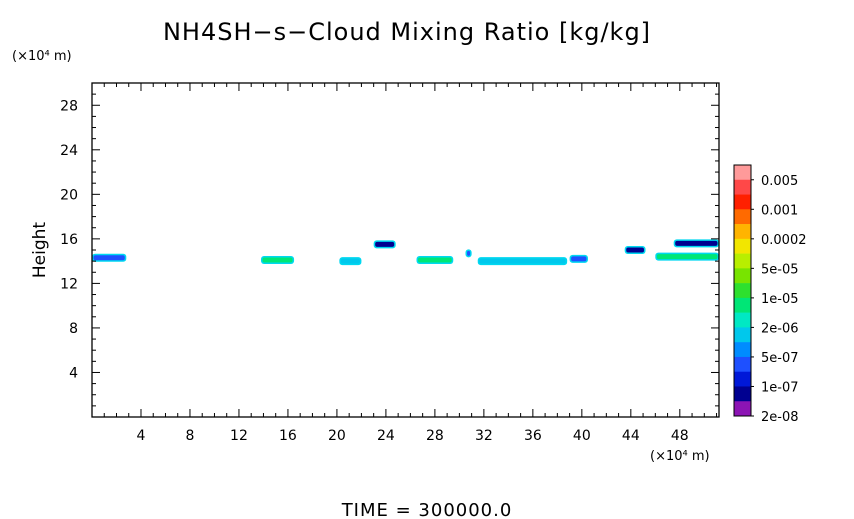 This screenshot has width=854, height=519. Describe the element at coordinates (484, 436) in the screenshot. I see `x-tick-label: 32` at that location.